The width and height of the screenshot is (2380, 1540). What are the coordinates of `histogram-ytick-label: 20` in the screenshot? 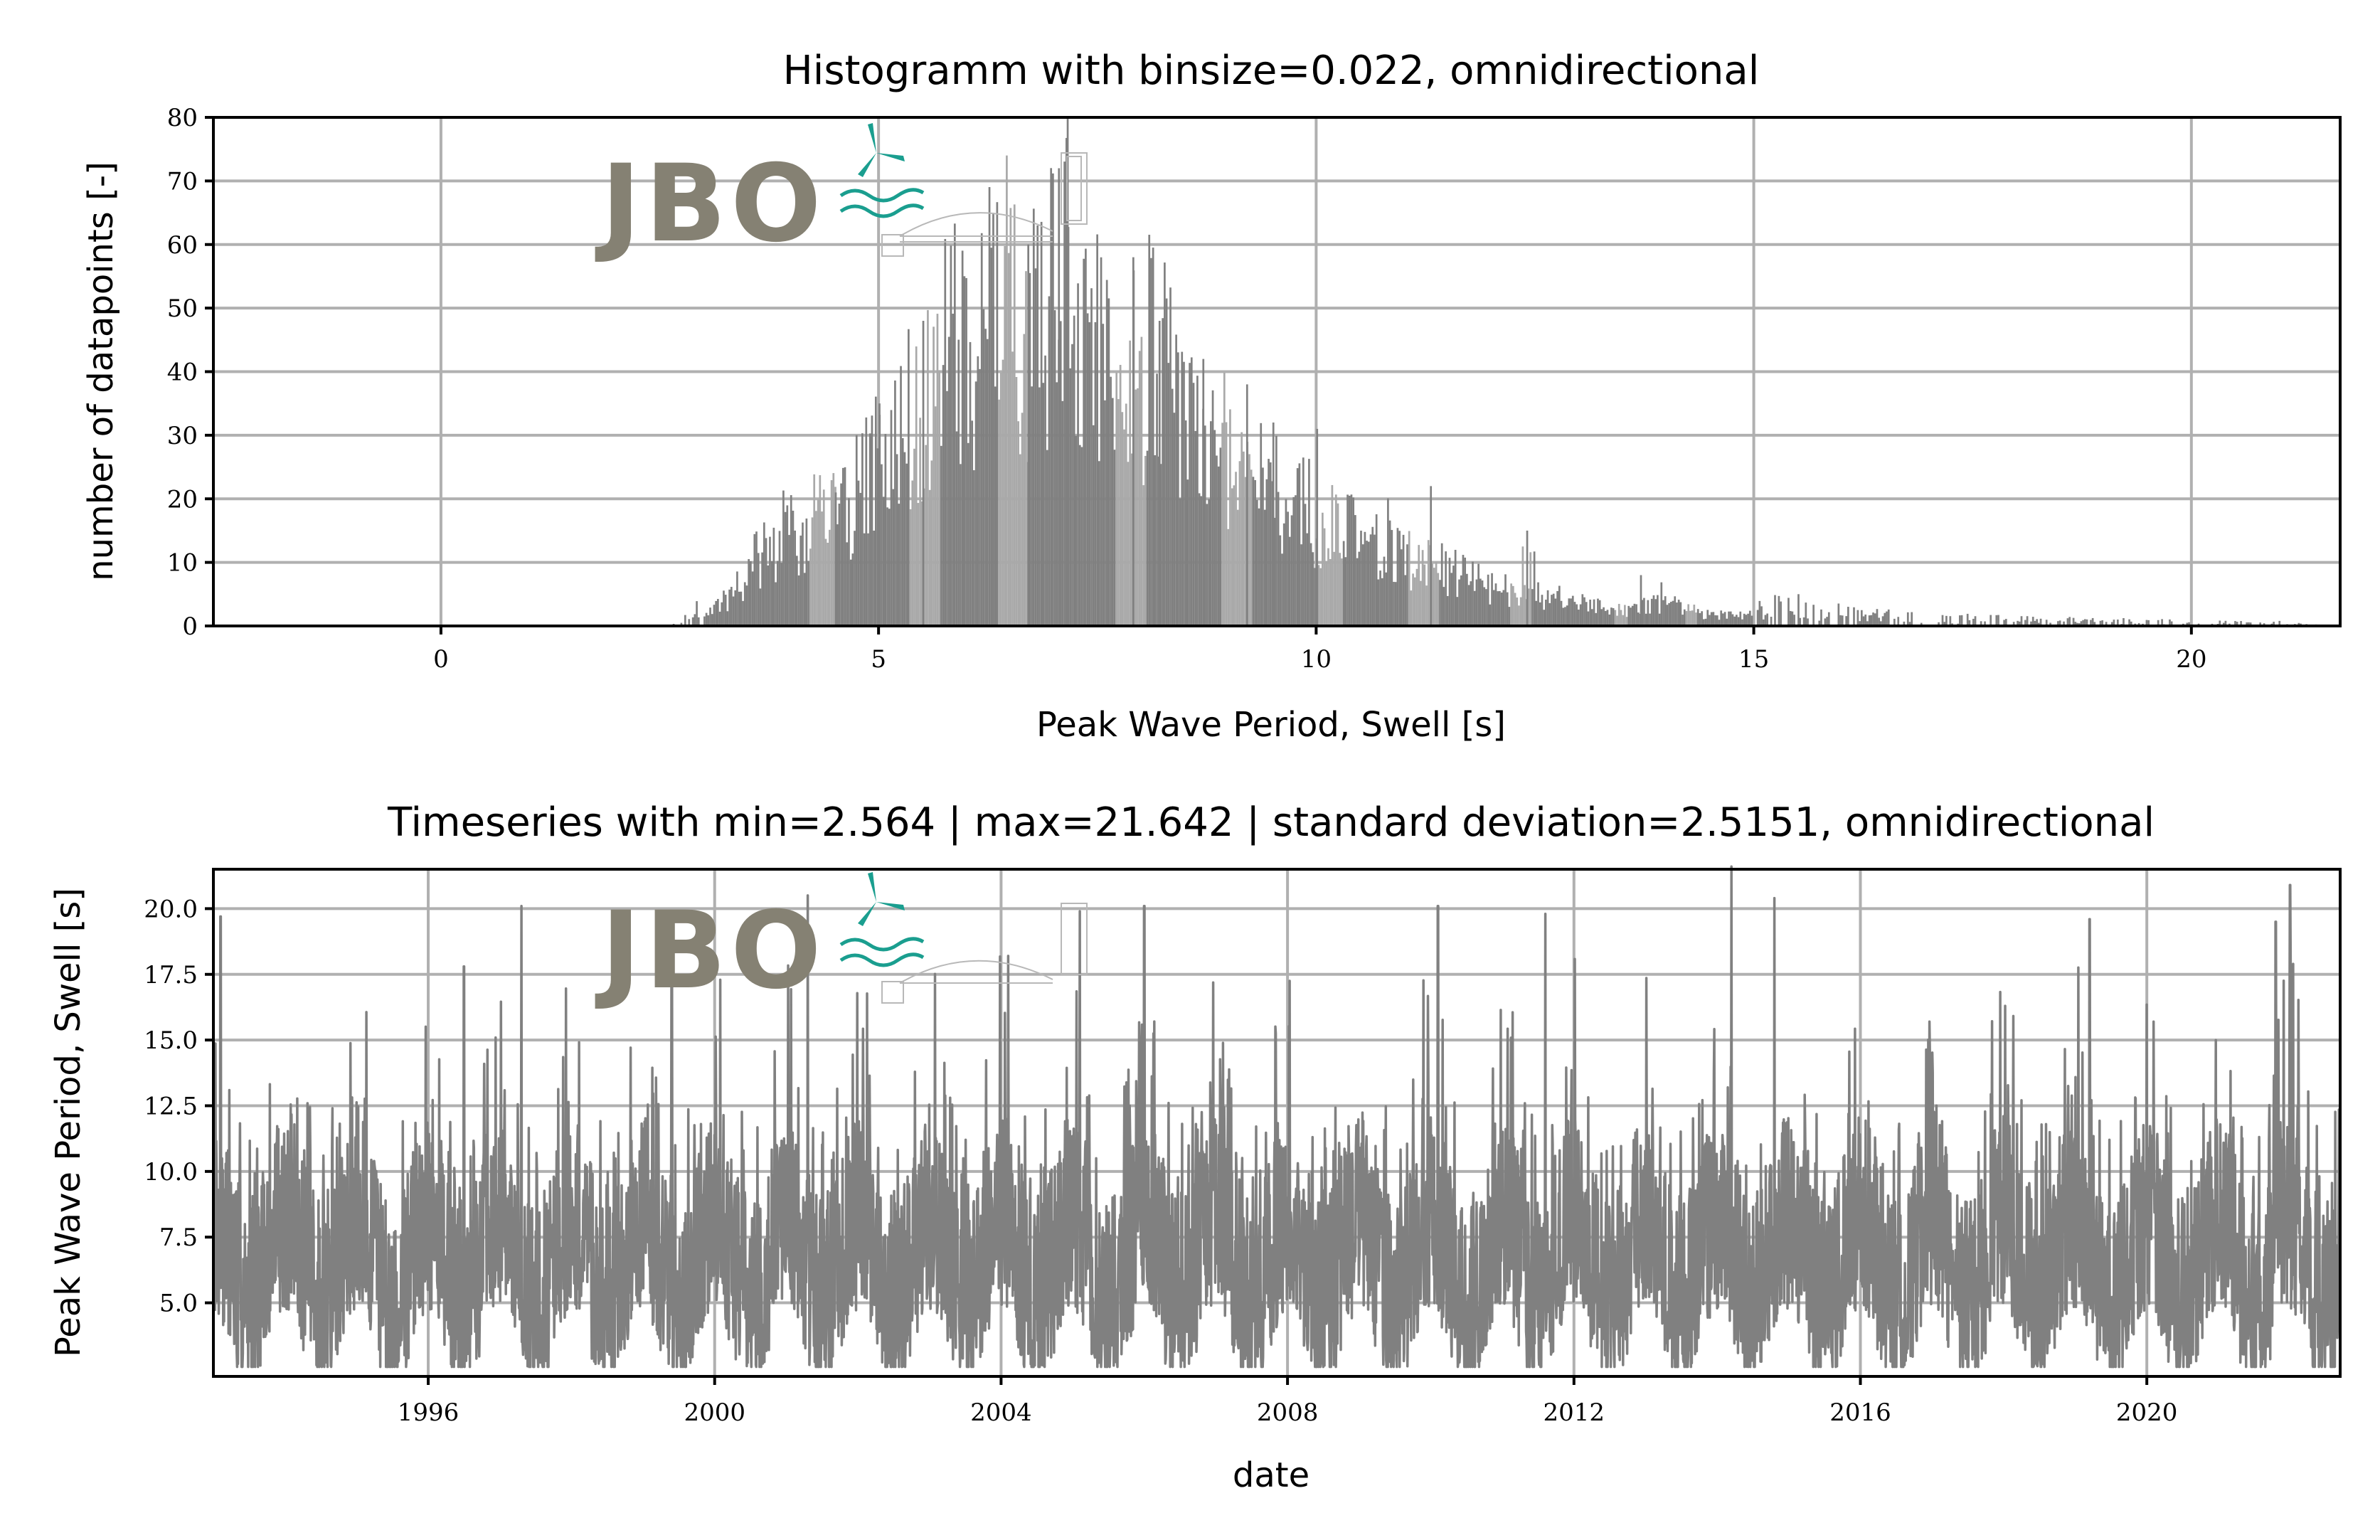 It's located at (182, 499).